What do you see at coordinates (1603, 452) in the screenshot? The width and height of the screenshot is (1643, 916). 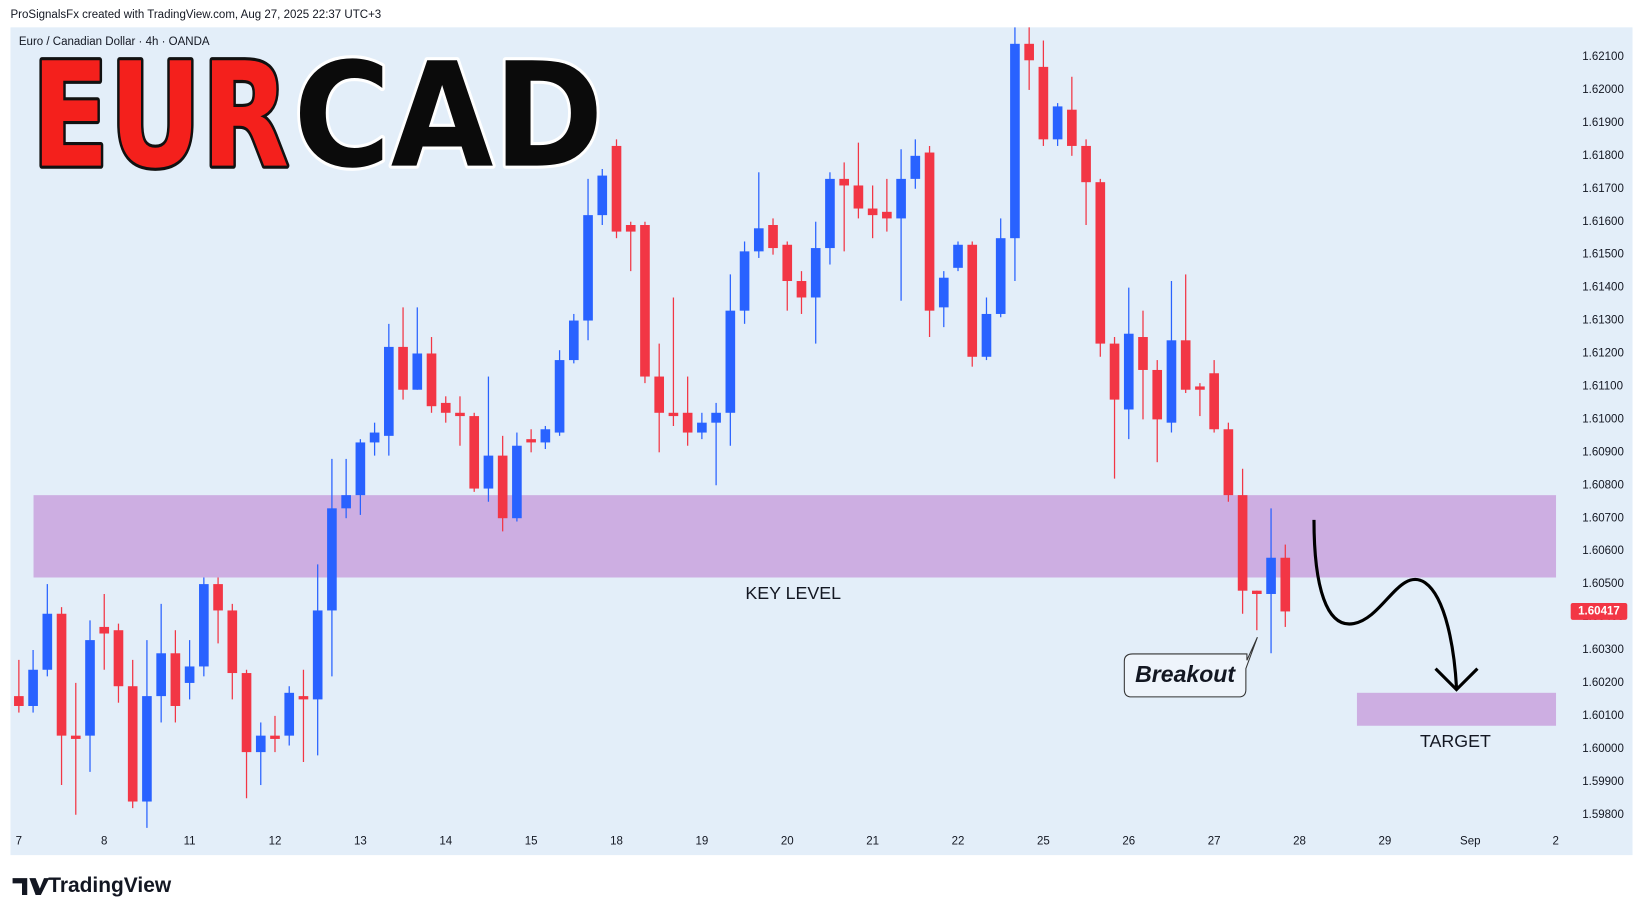 I see `y-tick-label: 1.60900` at bounding box center [1603, 452].